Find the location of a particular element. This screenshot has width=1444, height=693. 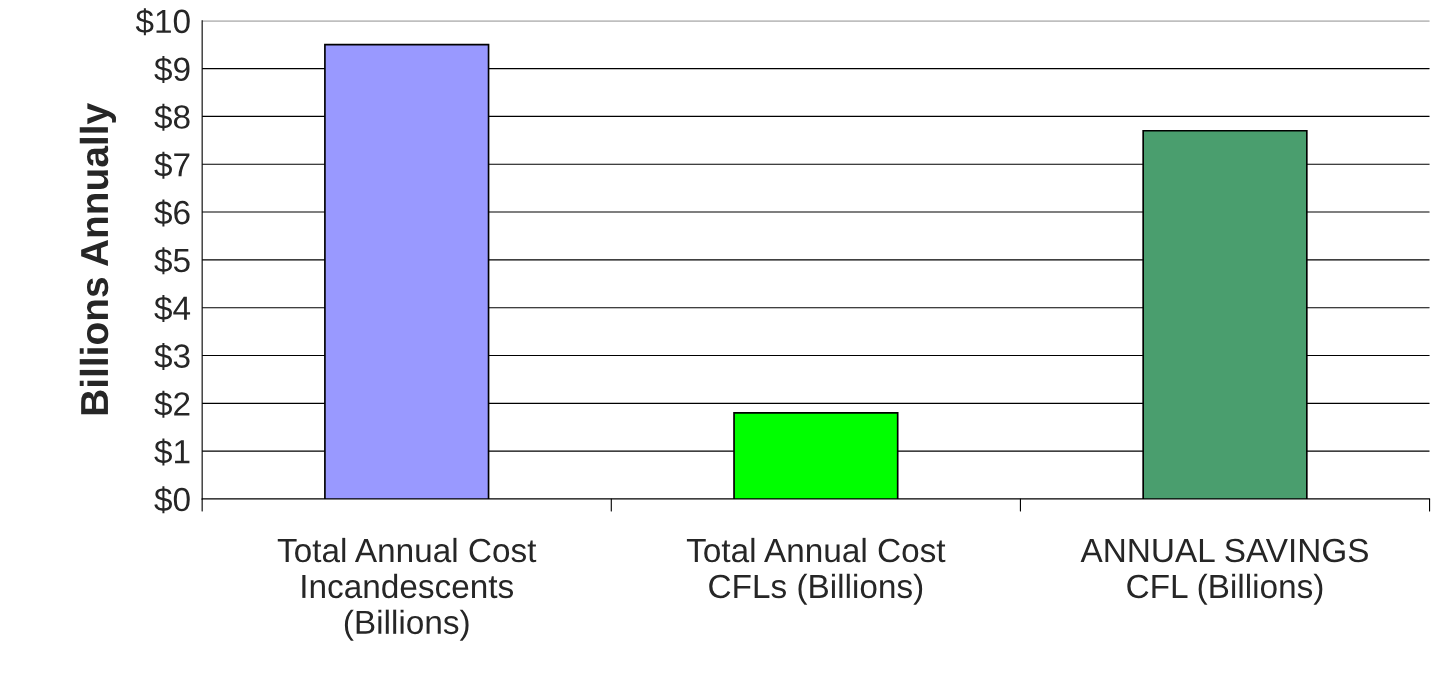

y-tick-label: $5 is located at coordinates (172, 261).